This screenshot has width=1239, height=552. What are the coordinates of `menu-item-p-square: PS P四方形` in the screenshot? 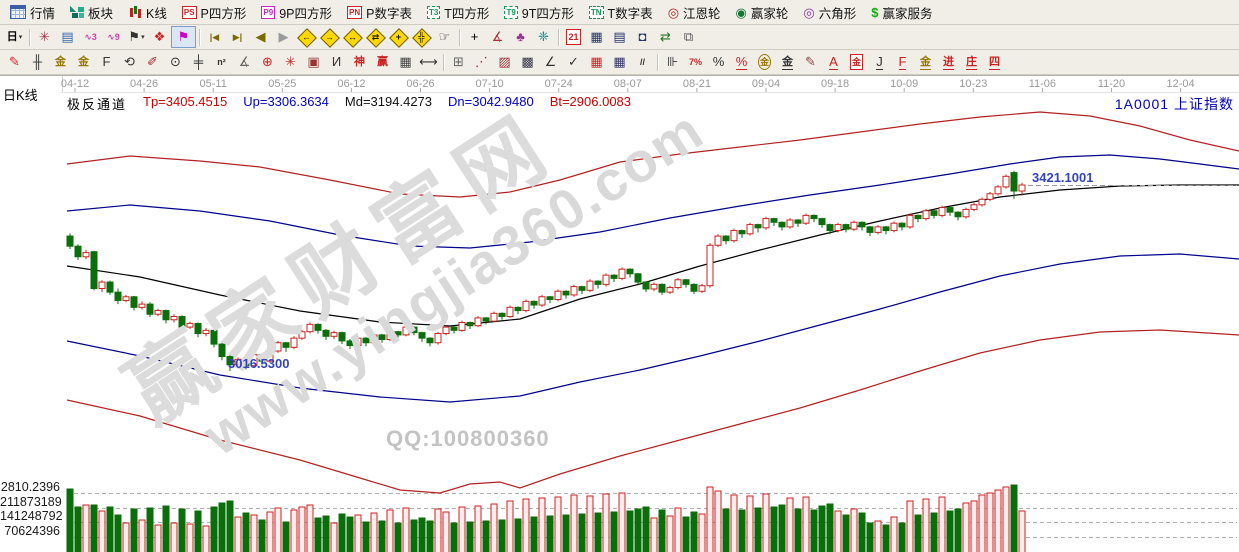 It's located at (216, 12).